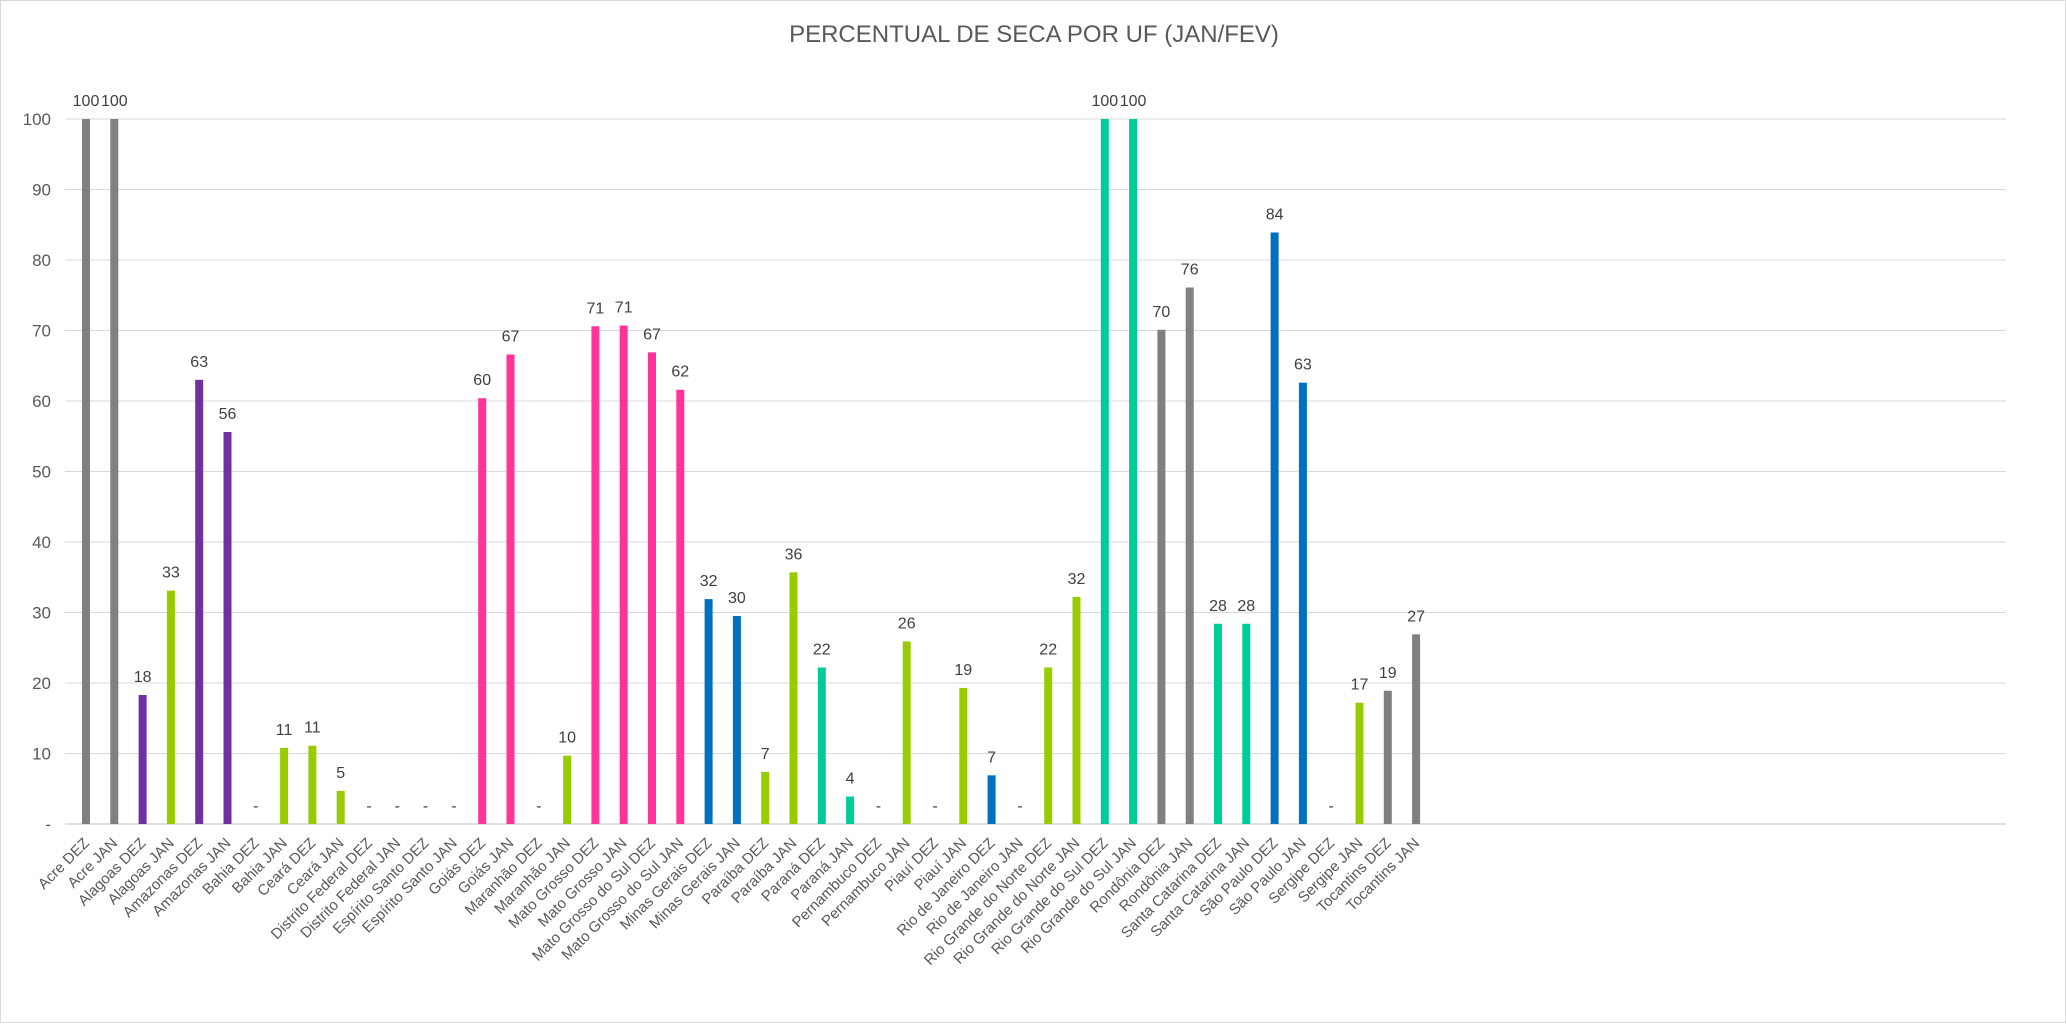 The height and width of the screenshot is (1024, 2066). I want to click on data-label: 11, so click(284, 730).